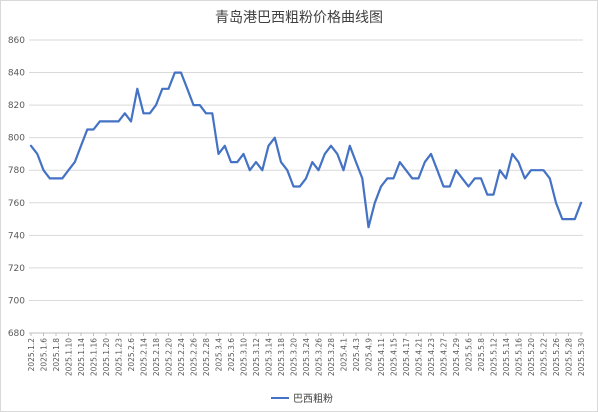  I want to click on x-tick-label: 2025.4.23, so click(431, 357).